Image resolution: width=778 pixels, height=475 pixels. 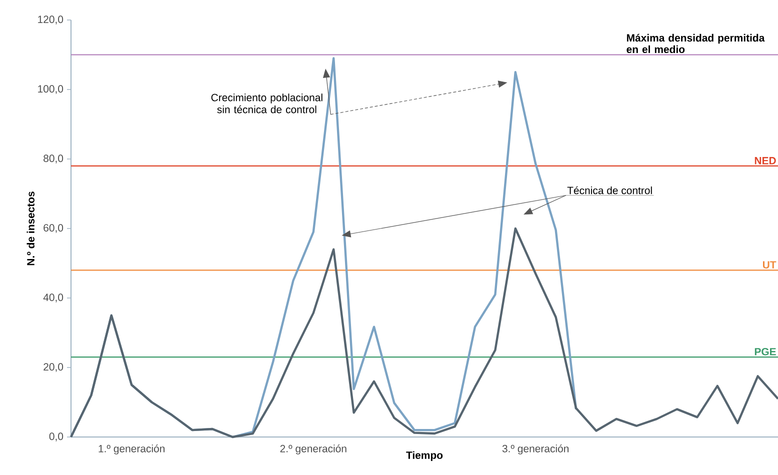 I want to click on ref-line-label: UT, so click(x=769, y=265).